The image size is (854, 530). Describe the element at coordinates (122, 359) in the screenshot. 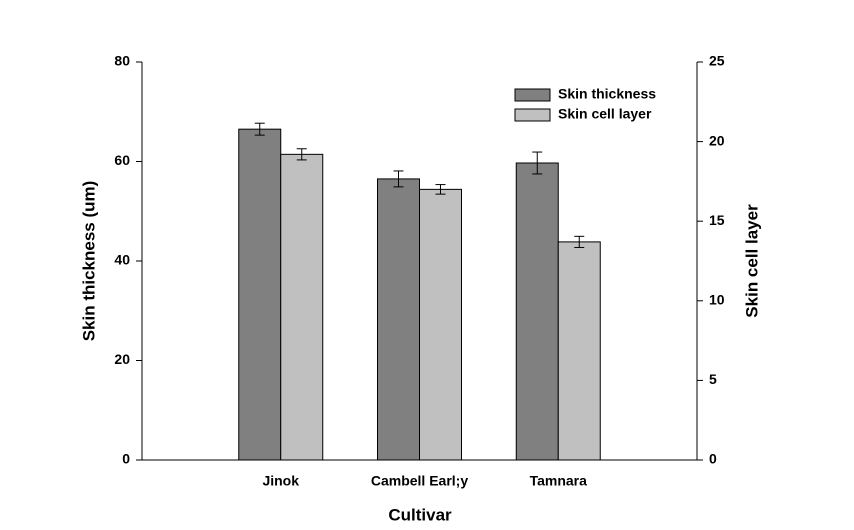

I see `y-tick-label: 20` at that location.